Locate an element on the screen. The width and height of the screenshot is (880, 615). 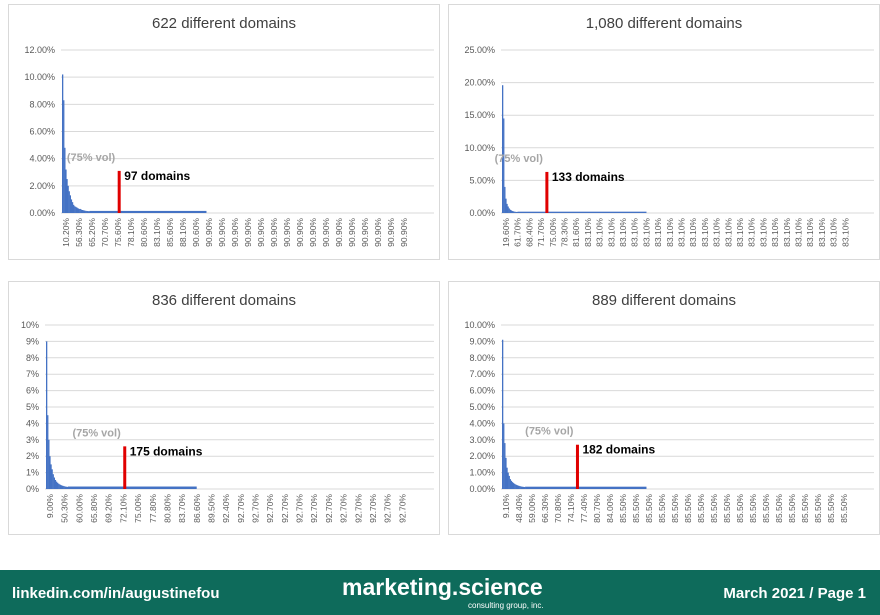
x-tick-label: 50.30% is located at coordinates (65, 508).